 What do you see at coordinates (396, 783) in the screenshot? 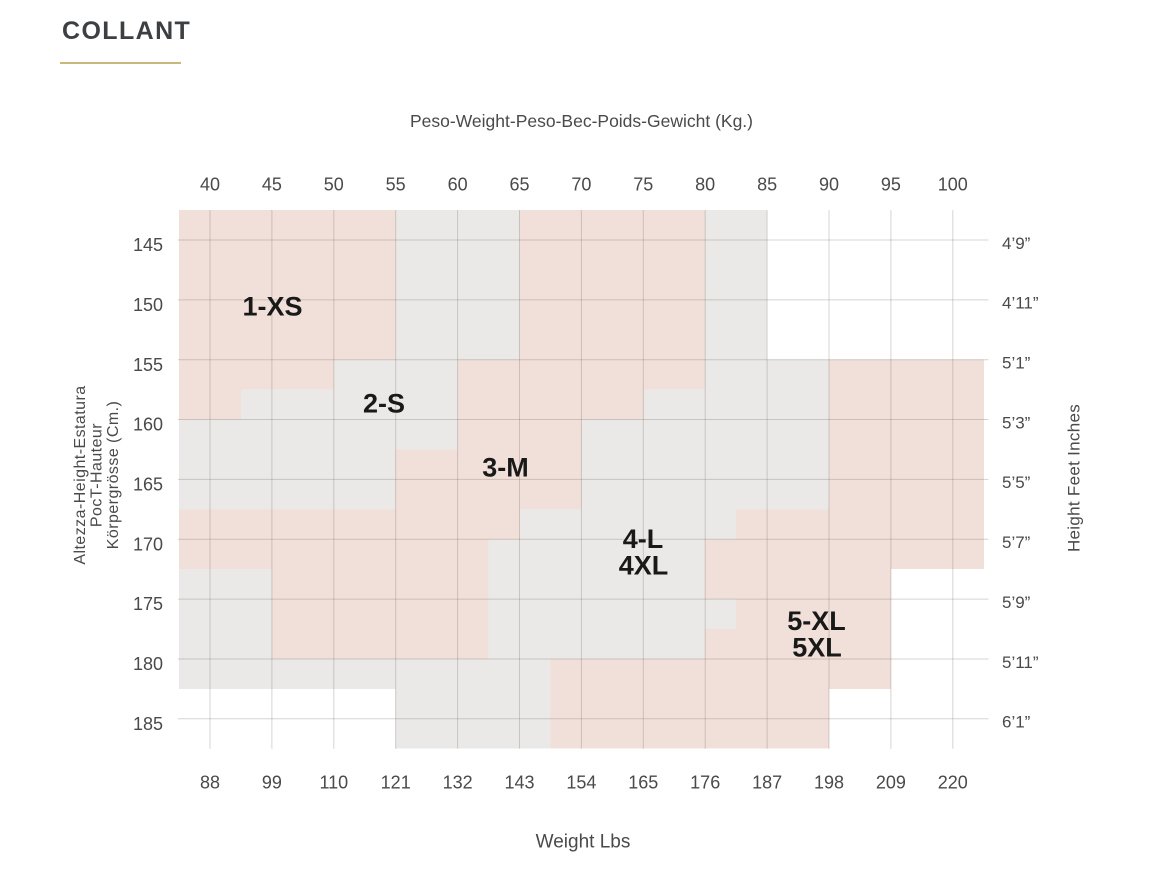
I see `svg-text: 121` at bounding box center [396, 783].